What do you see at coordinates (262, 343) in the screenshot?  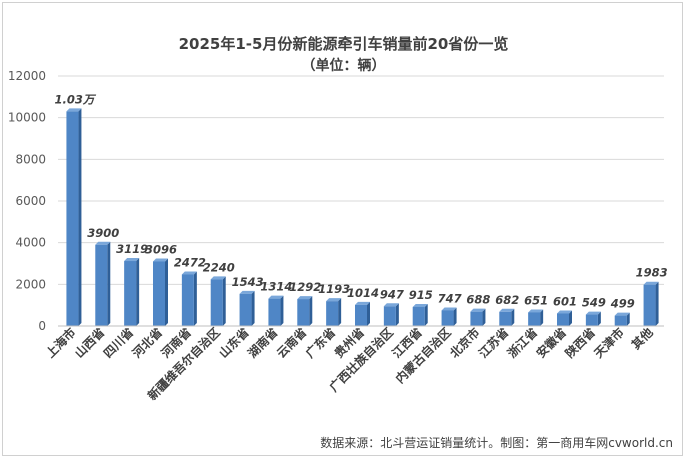 I see `x-category-label: 湖南省` at bounding box center [262, 343].